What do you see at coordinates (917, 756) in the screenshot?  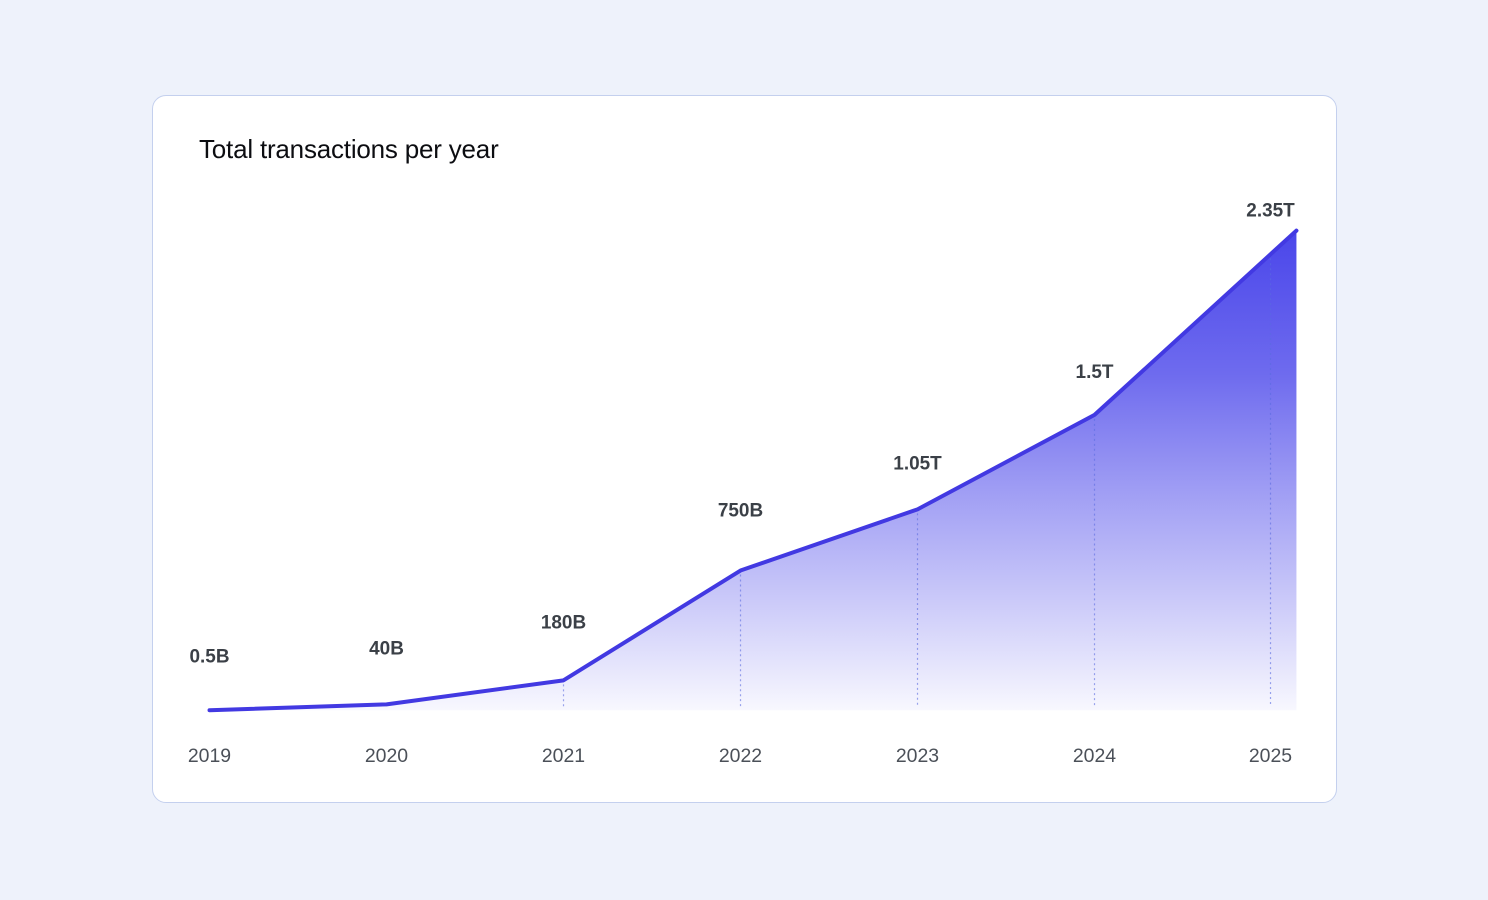 I see `x-tick-2023: 2023` at bounding box center [917, 756].